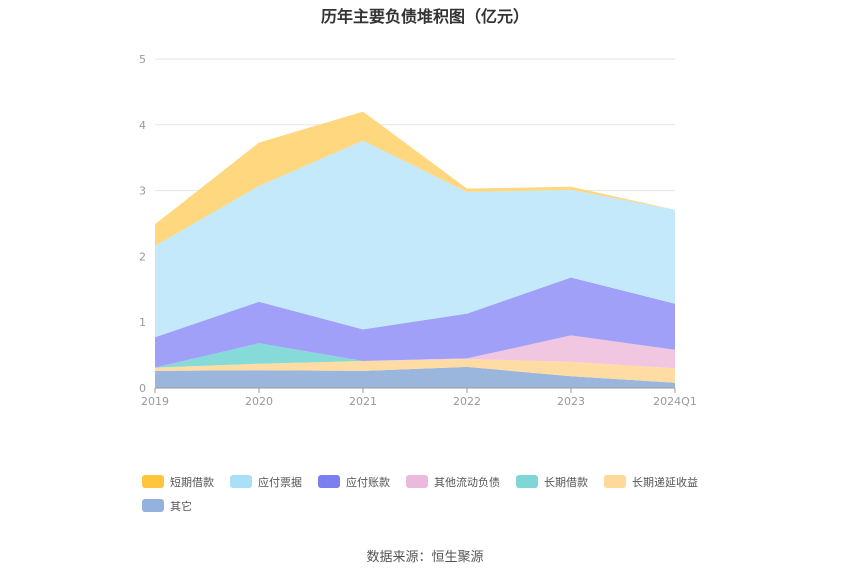 The image size is (850, 575). I want to click on legend-item: 应付账款, so click(354, 481).